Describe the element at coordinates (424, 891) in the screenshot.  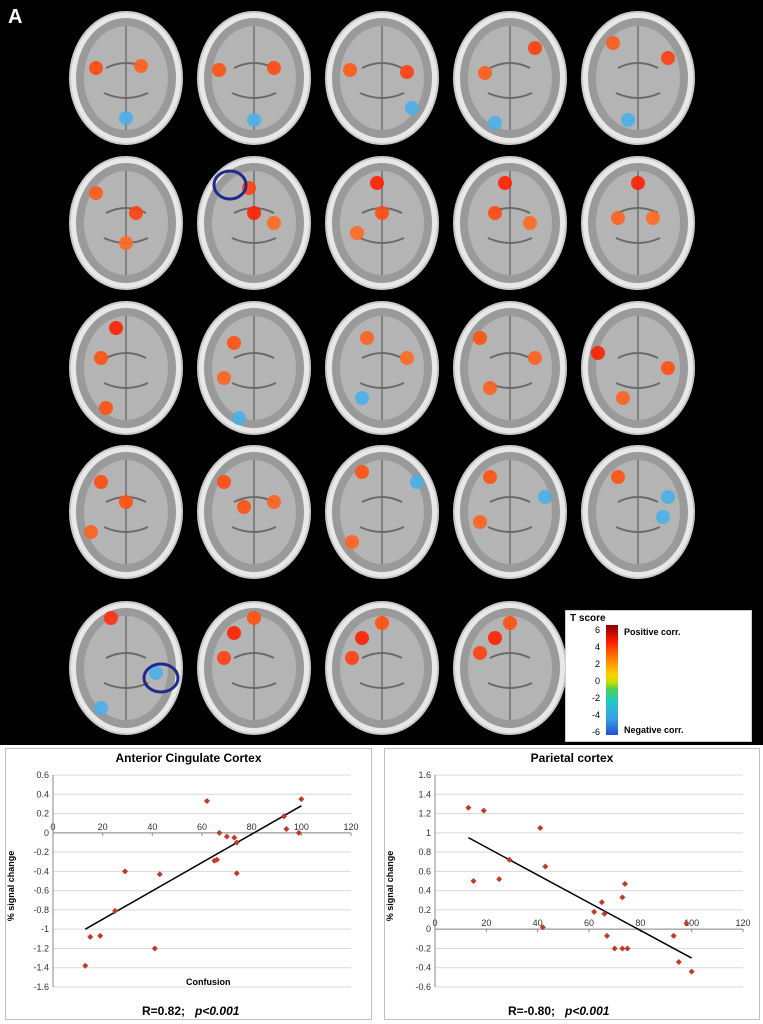
I see `y-tick-label: 0.4` at that location.